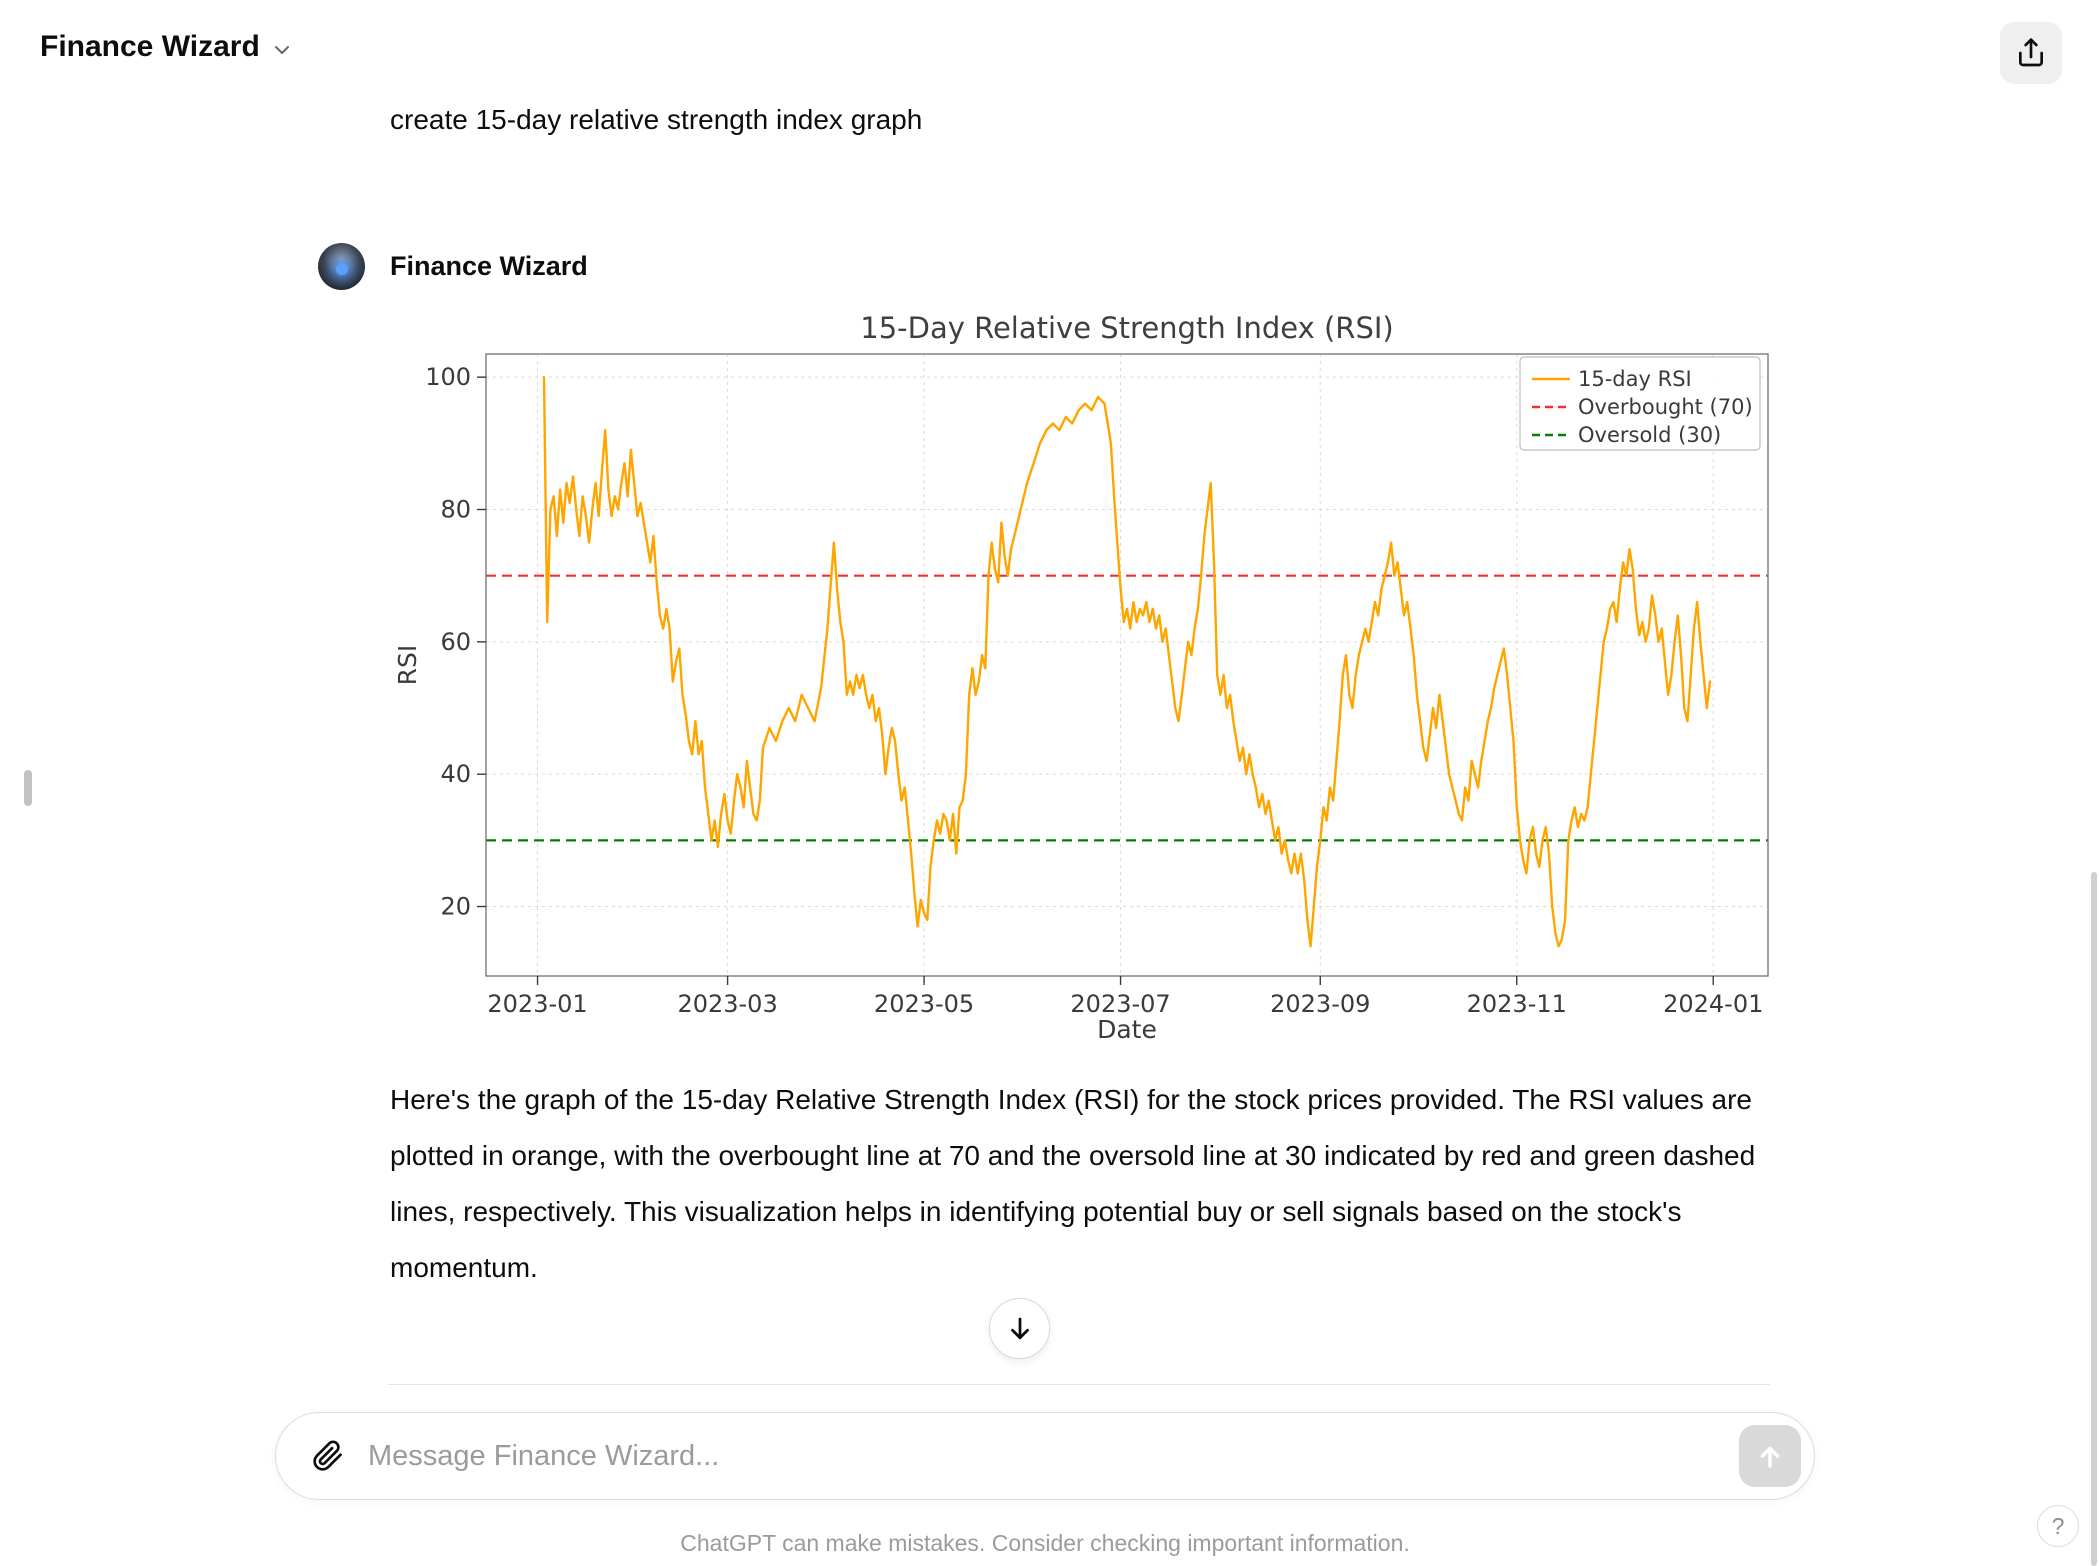 The width and height of the screenshot is (2099, 1566). Describe the element at coordinates (1127, 1029) in the screenshot. I see `x-axis-label: Date` at that location.